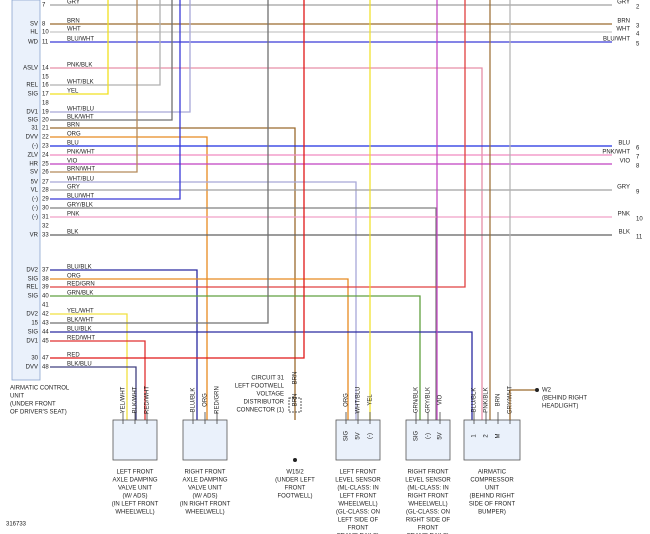 Image resolution: width=650 pixels, height=534 pixels. What do you see at coordinates (34, 129) in the screenshot?
I see `pin-function: 31` at bounding box center [34, 129].